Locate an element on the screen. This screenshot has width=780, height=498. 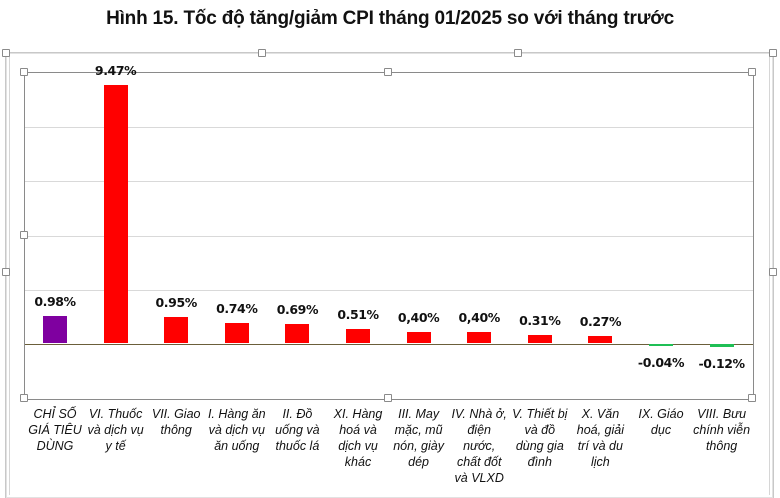
plot-resize-handle-top-right is located at coordinates (752, 72).